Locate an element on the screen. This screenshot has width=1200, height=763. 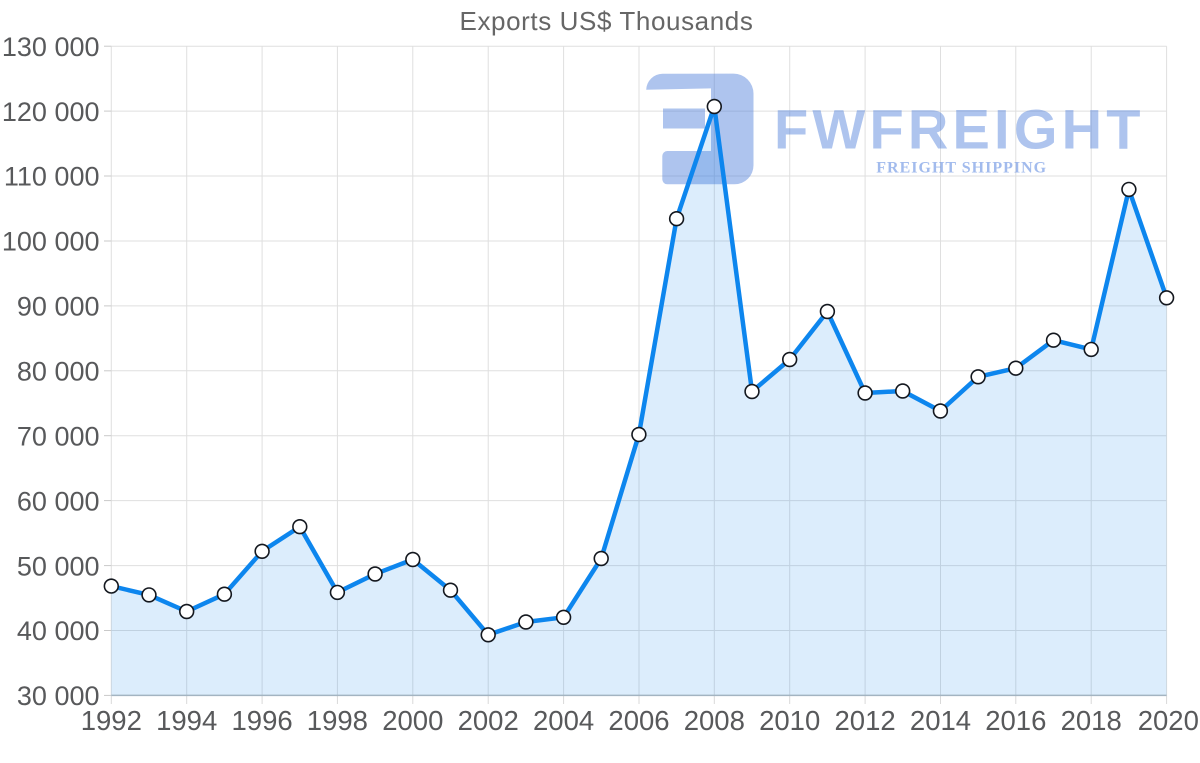
svg-text: 2018 is located at coordinates (1091, 720).